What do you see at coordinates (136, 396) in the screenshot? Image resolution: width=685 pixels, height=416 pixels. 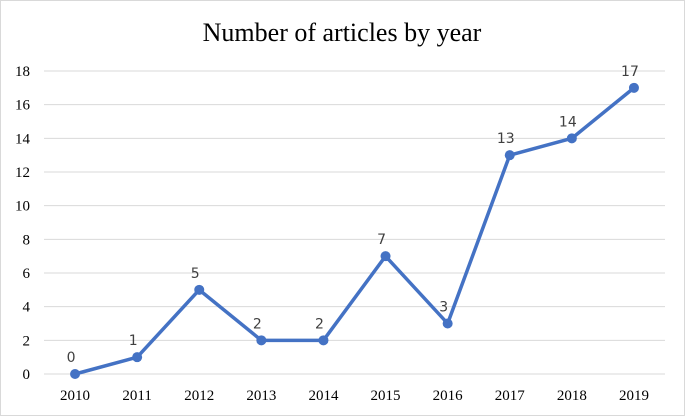 I see `x-tick-label: 2011` at bounding box center [136, 396].